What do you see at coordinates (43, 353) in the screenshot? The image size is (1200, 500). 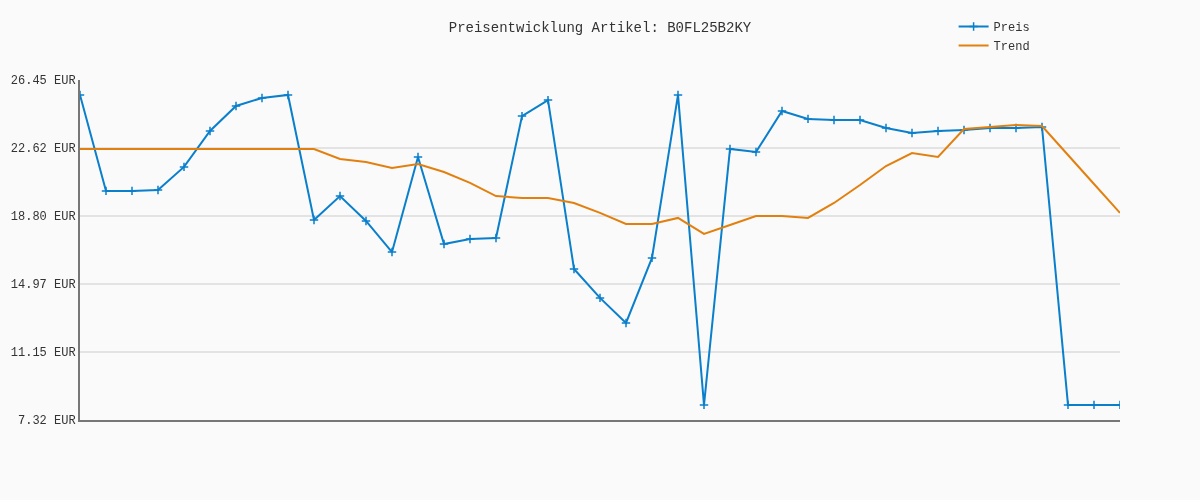 I see `y-tick-label: 11.15 EUR` at bounding box center [43, 353].